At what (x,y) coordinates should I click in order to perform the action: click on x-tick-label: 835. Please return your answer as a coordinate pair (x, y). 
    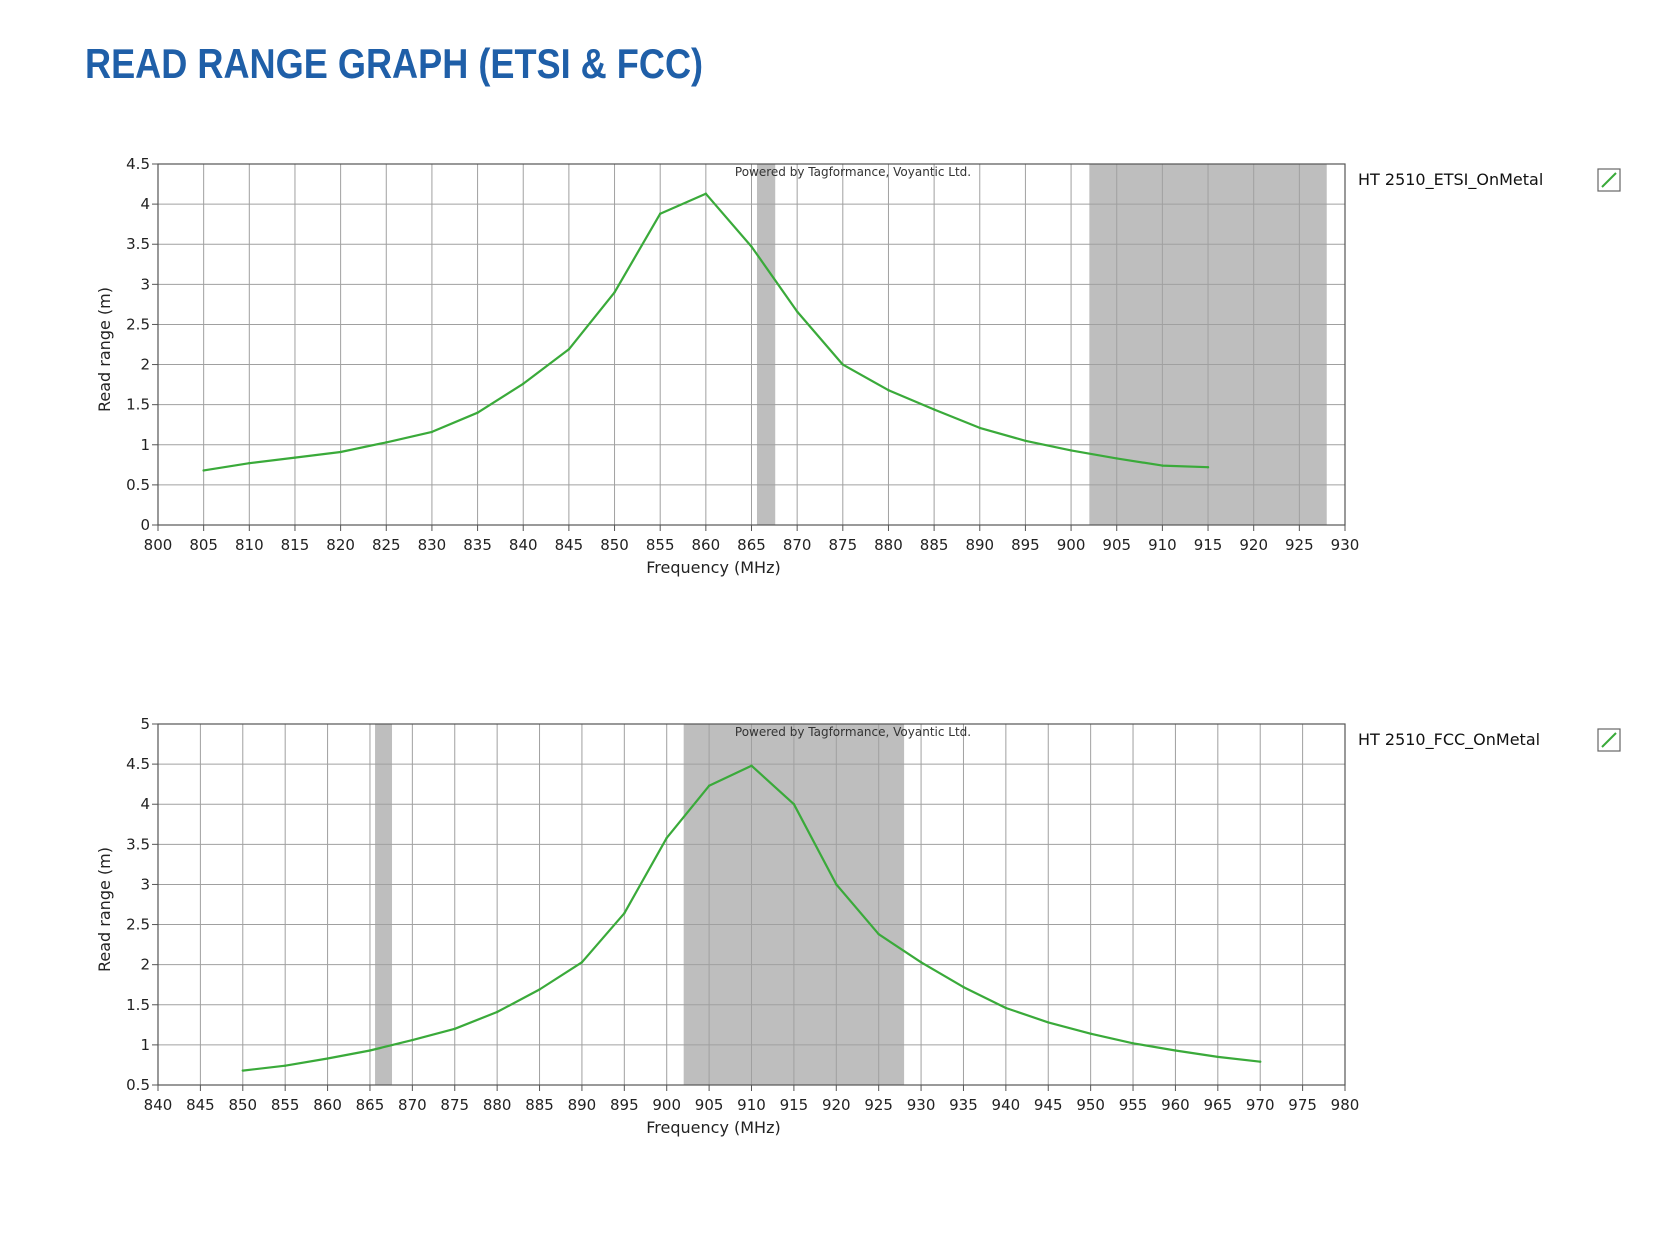
    Looking at the image, I should click on (477, 545).